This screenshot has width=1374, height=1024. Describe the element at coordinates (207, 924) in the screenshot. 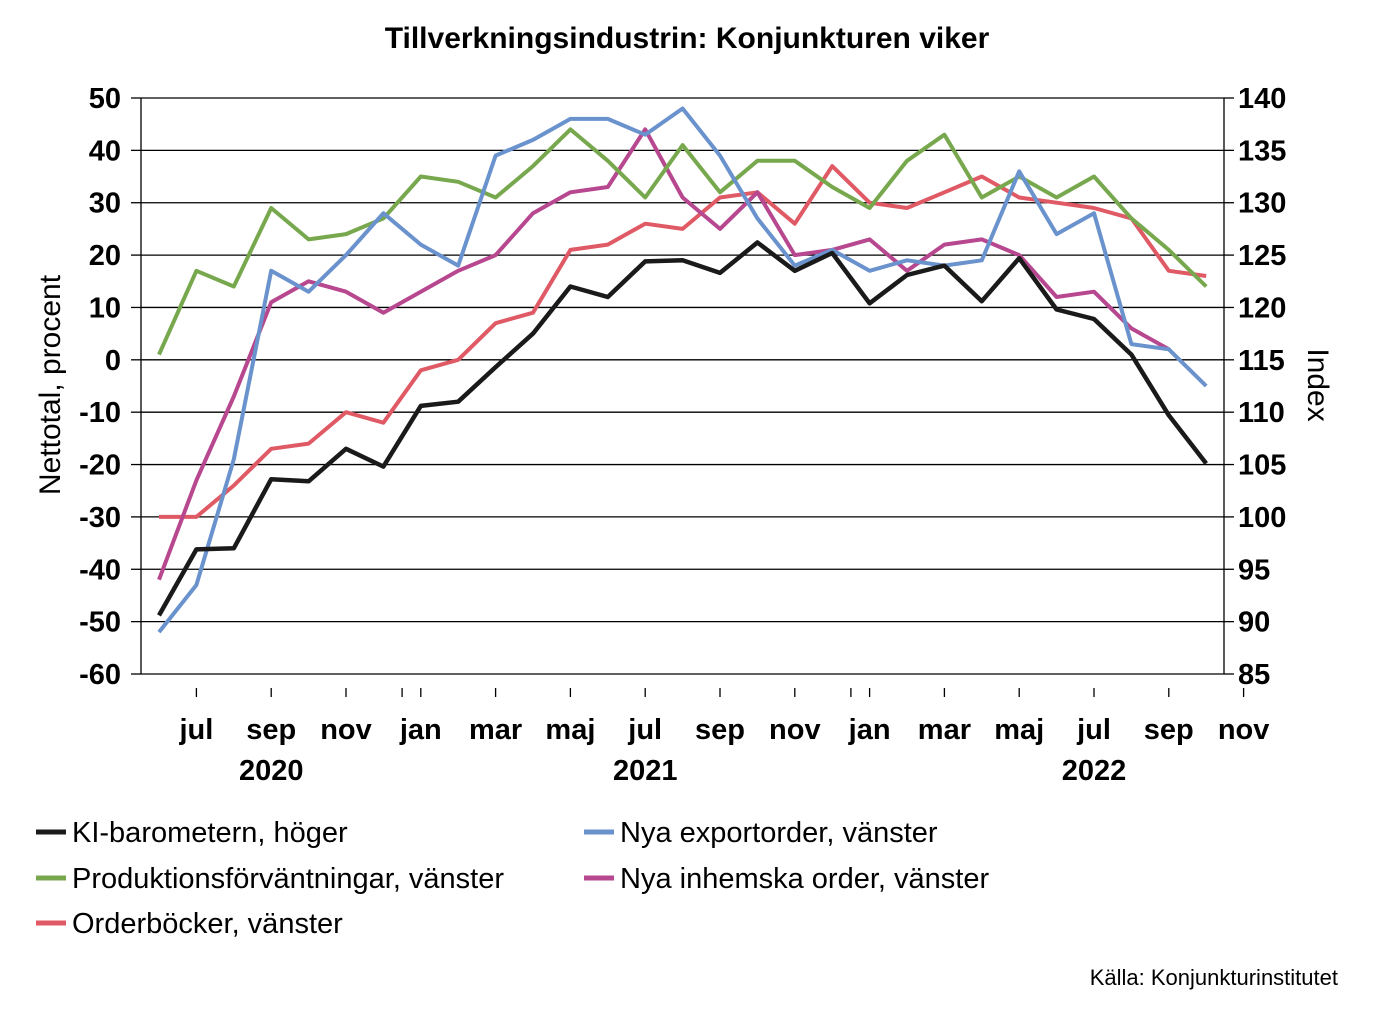

I see `legend-label: Orderböcker, vänster` at that location.